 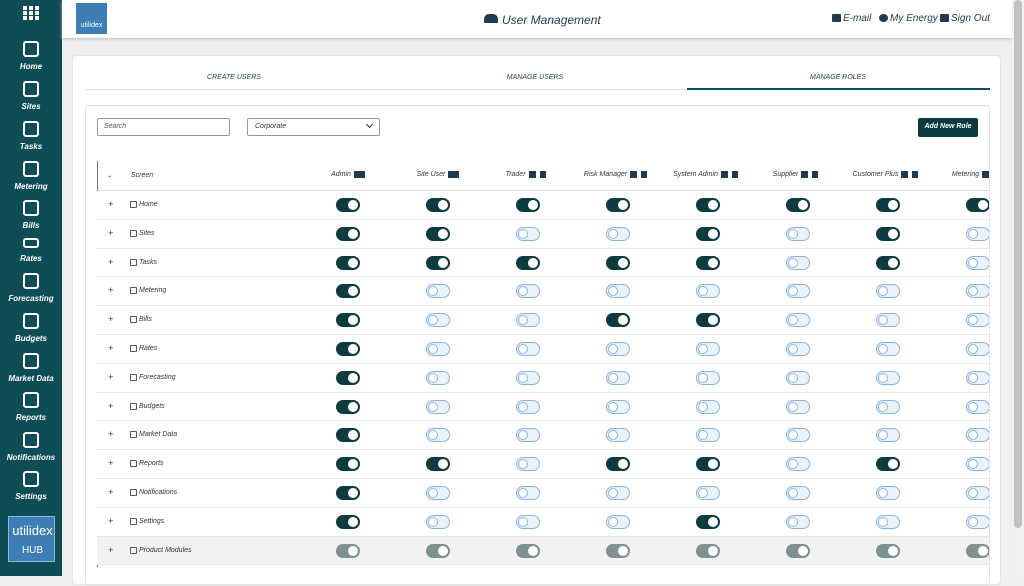 I want to click on sign-out-link: Sign Out, so click(x=970, y=18).